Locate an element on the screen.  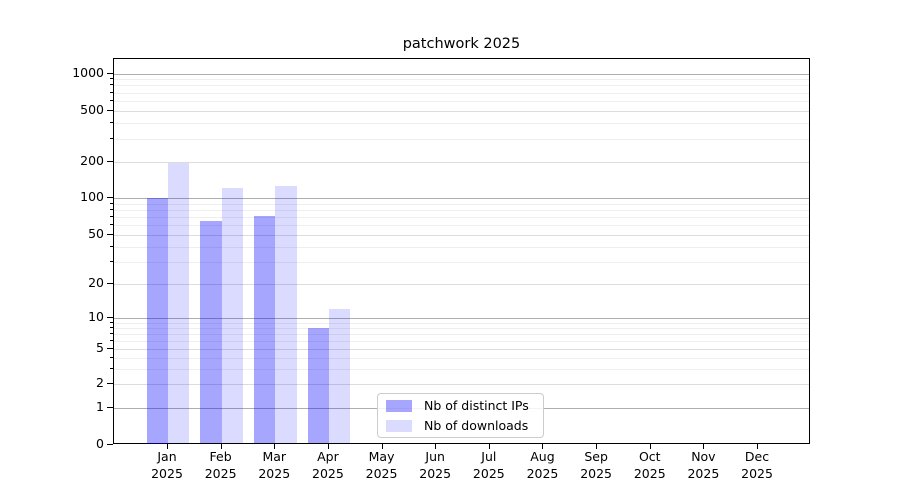
x-tick-month: Mar is located at coordinates (274, 456).